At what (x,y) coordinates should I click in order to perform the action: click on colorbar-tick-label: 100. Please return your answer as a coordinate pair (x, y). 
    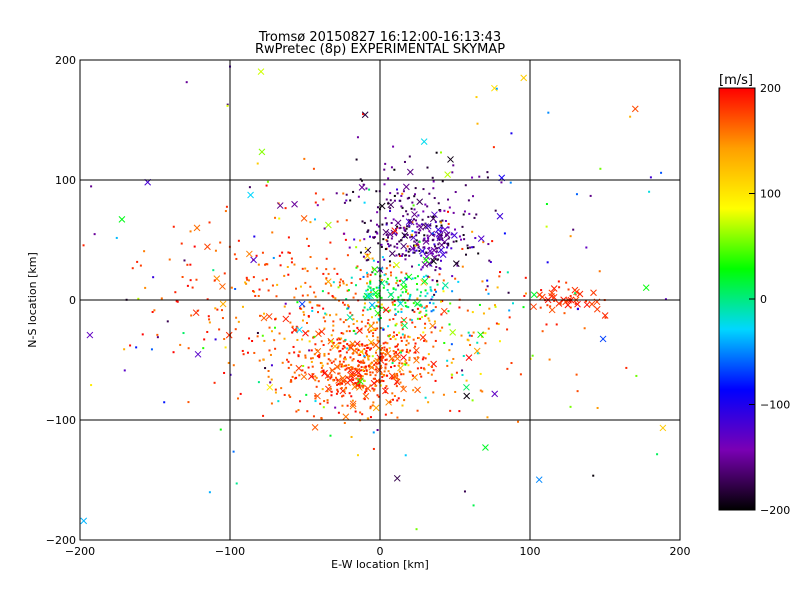
    Looking at the image, I should click on (770, 194).